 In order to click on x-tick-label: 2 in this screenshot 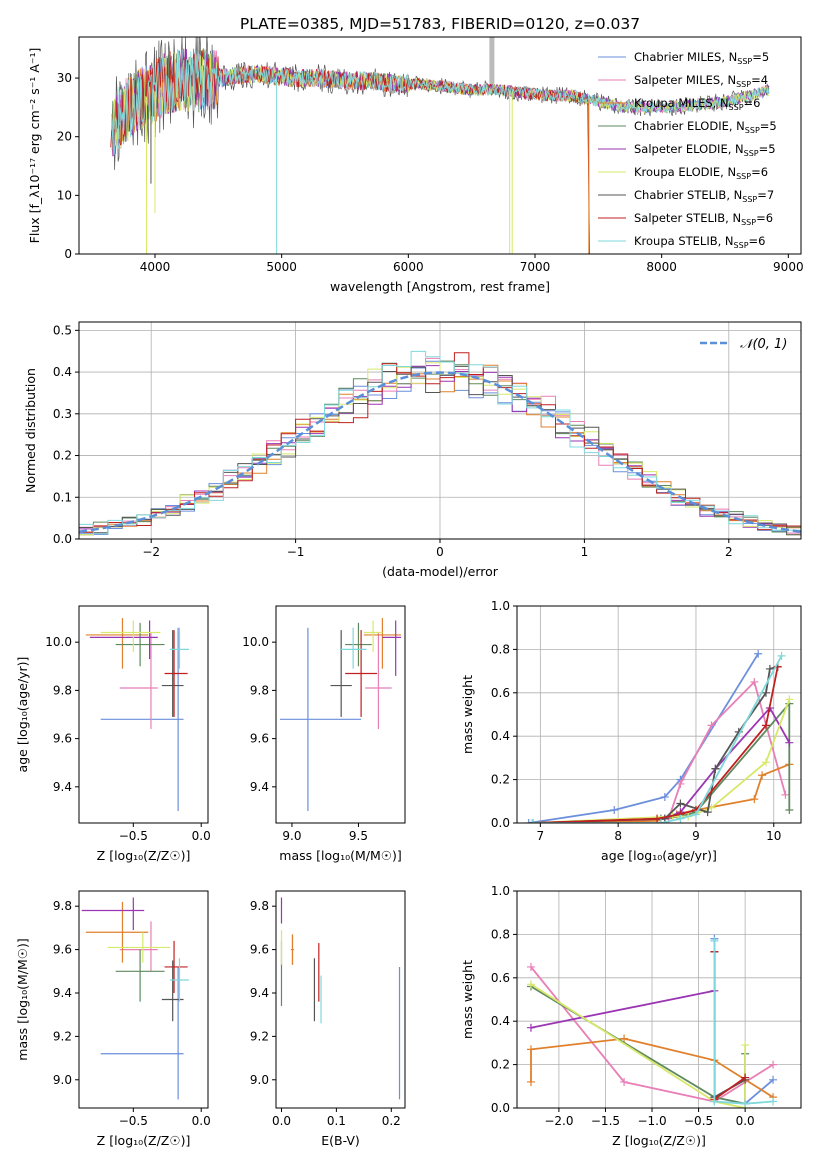, I will do `click(729, 552)`.